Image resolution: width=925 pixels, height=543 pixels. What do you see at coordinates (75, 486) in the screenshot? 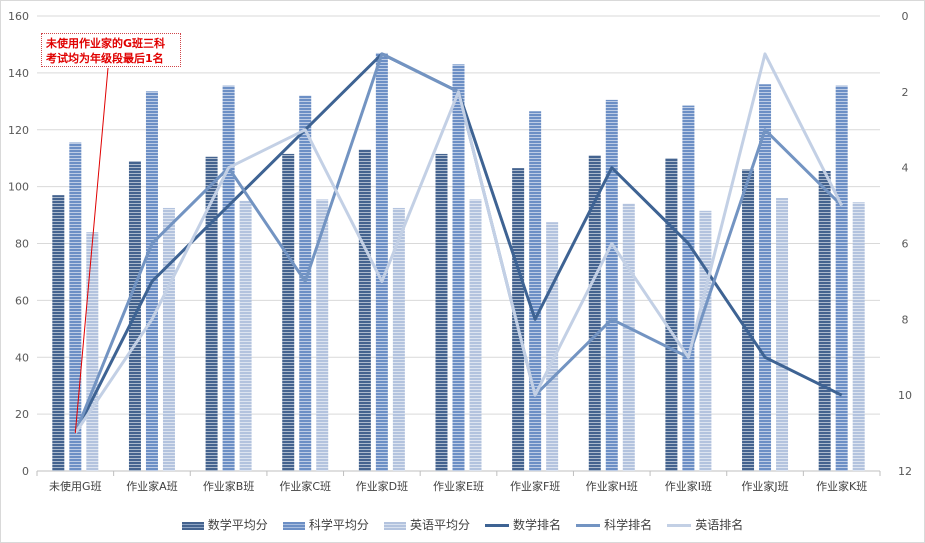
I see `x-tick-label: 未使用G班` at bounding box center [75, 486].